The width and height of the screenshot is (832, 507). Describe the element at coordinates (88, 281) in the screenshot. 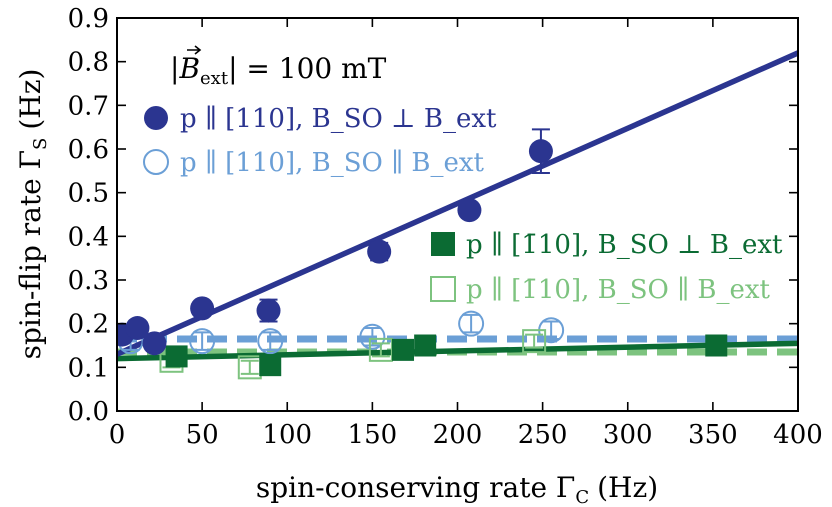

I see `y-tick-label: 0.3` at that location.